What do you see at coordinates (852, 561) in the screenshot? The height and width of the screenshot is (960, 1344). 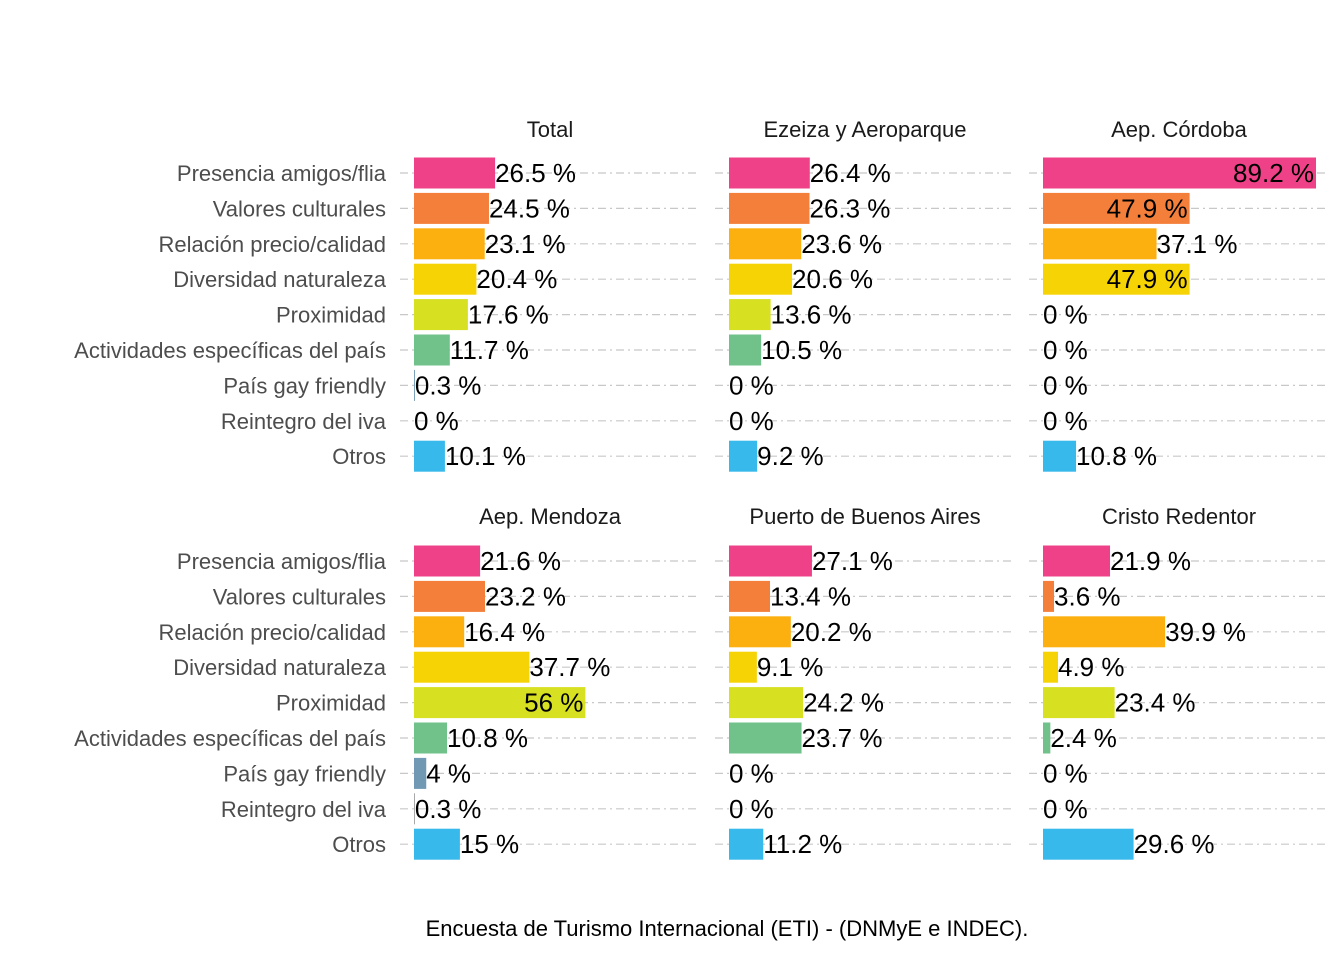 I see `data-label: 27.1 %` at bounding box center [852, 561].